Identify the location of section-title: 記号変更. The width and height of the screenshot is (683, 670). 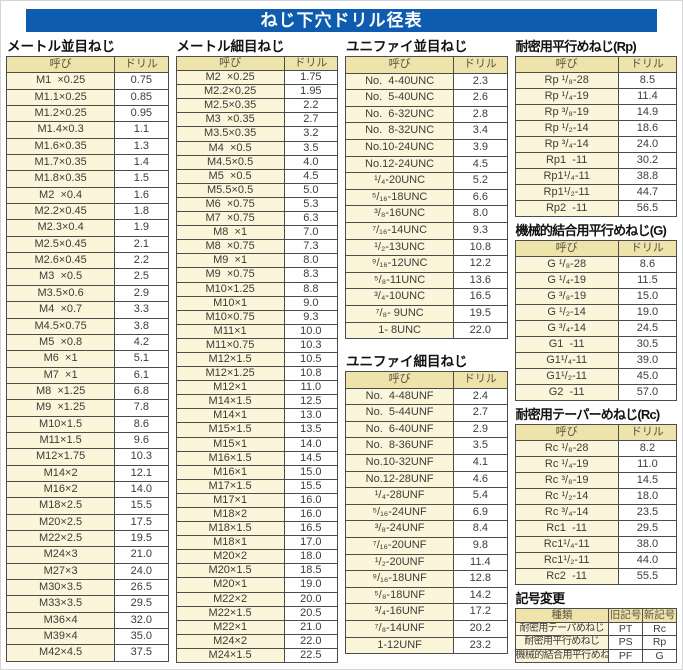
(540, 598).